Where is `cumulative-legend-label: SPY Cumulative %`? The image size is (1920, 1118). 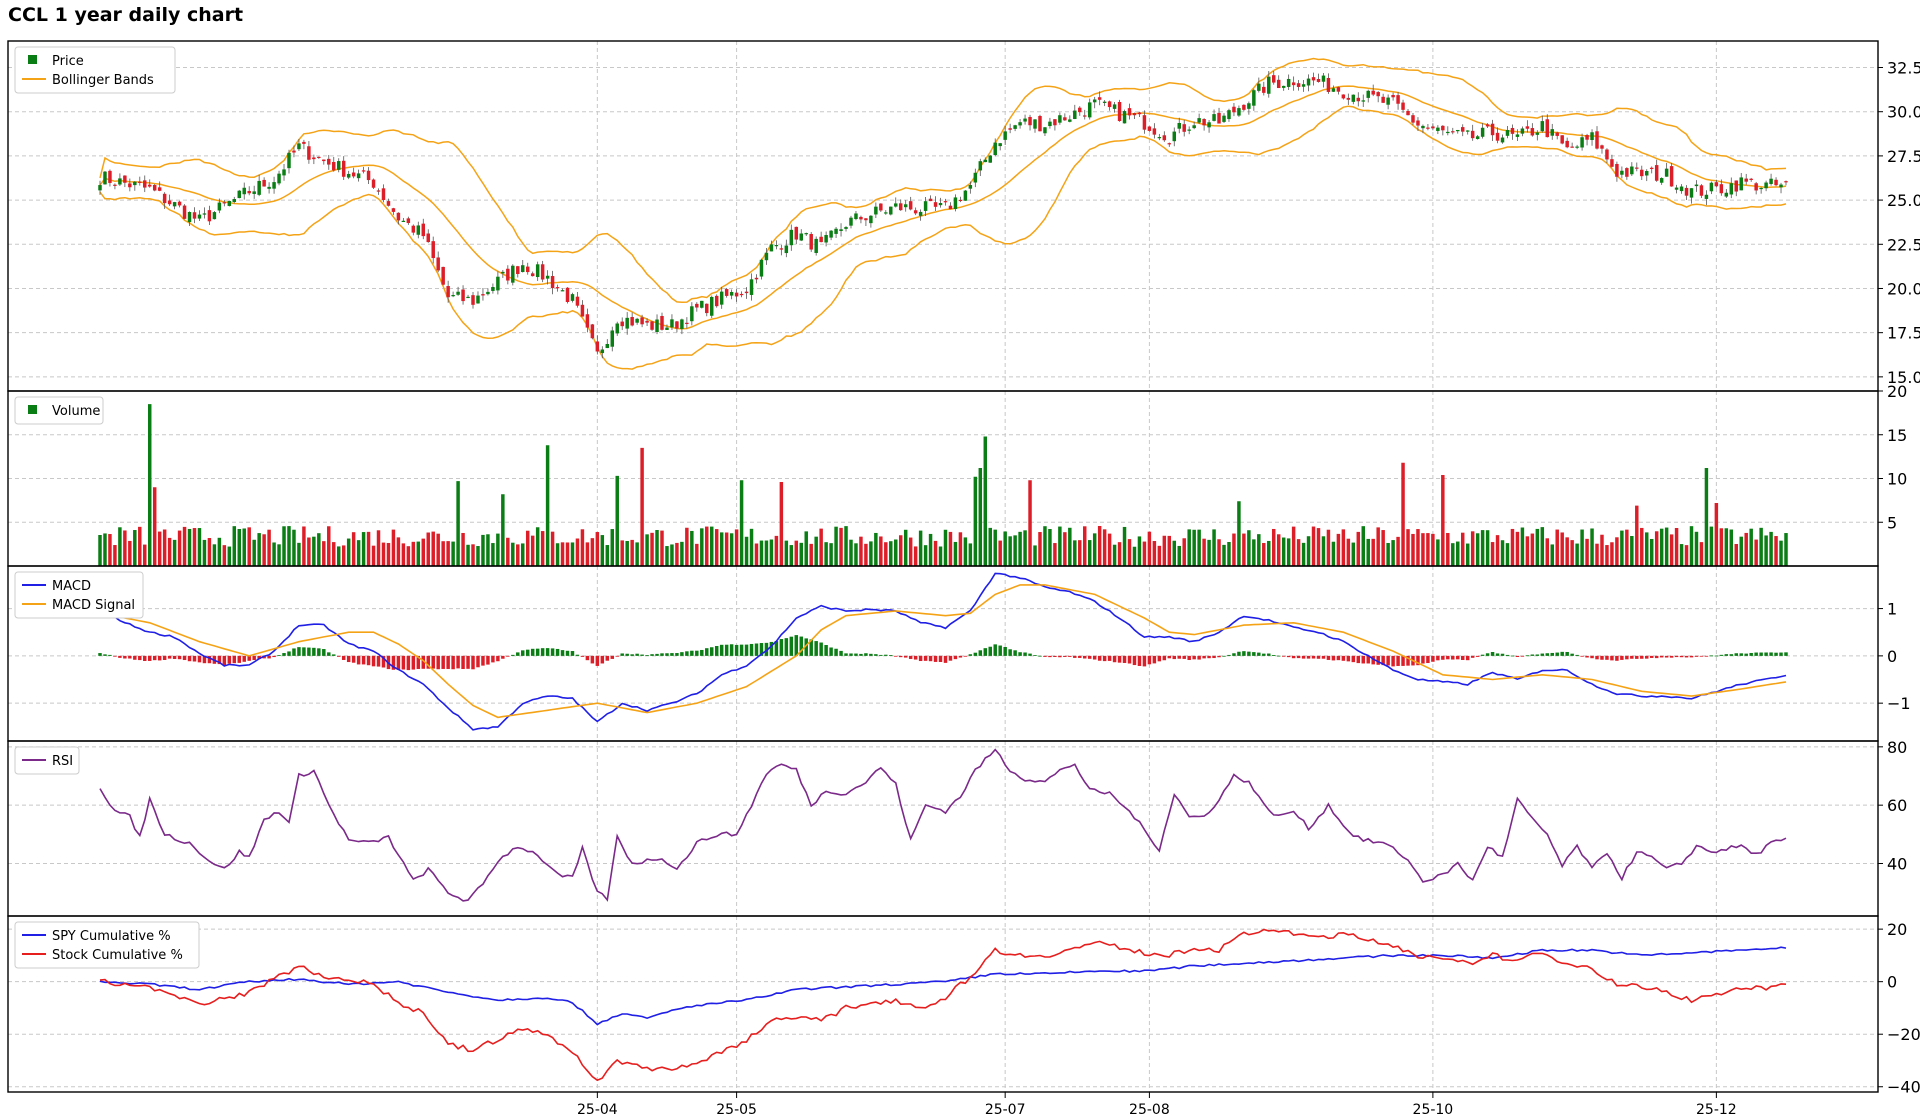 cumulative-legend-label: SPY Cumulative % is located at coordinates (111, 936).